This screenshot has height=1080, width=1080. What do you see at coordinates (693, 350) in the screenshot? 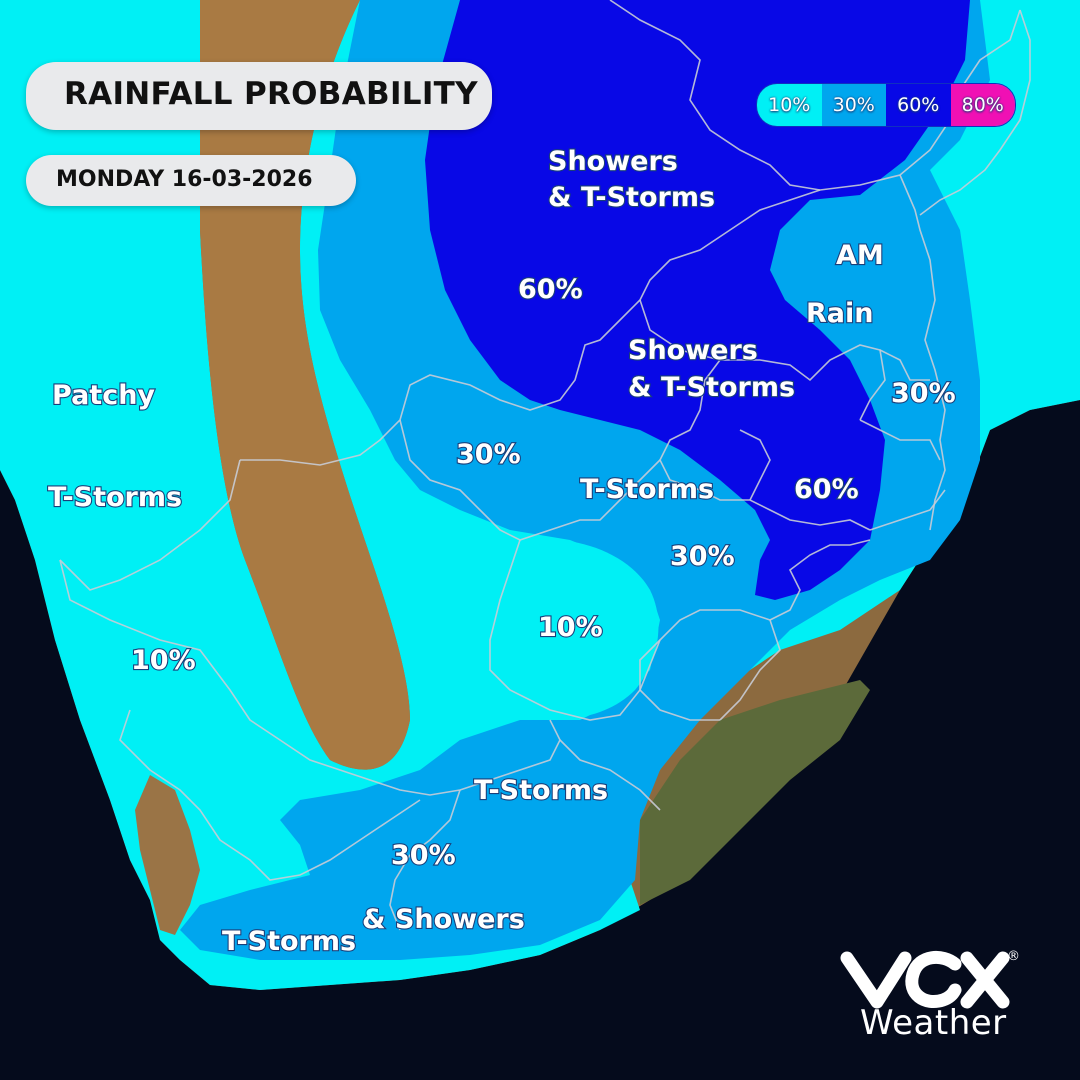
I see `label-showers-central-1: Showers` at bounding box center [693, 350].